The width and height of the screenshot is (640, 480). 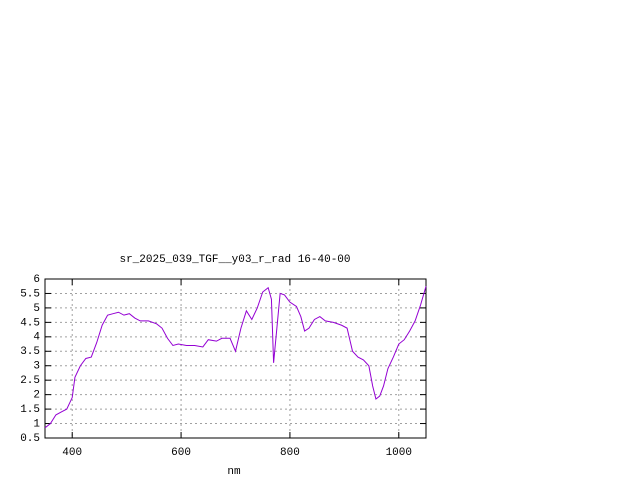 What do you see at coordinates (72, 453) in the screenshot?
I see `x-tick-label: 400` at bounding box center [72, 453].